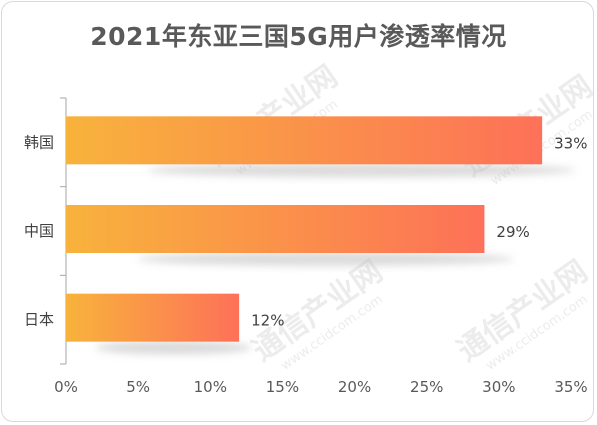 Image resolution: width=597 pixels, height=425 pixels. What do you see at coordinates (267, 321) in the screenshot?
I see `value-label: 12%` at bounding box center [267, 321].